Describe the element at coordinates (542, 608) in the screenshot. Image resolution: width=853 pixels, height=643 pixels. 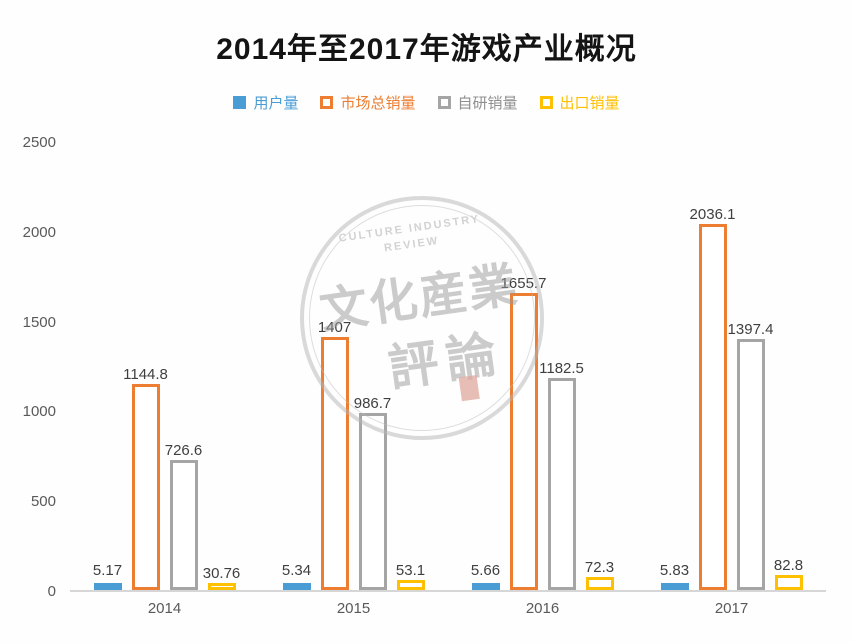
I see `x-category-label: 2016` at that location.